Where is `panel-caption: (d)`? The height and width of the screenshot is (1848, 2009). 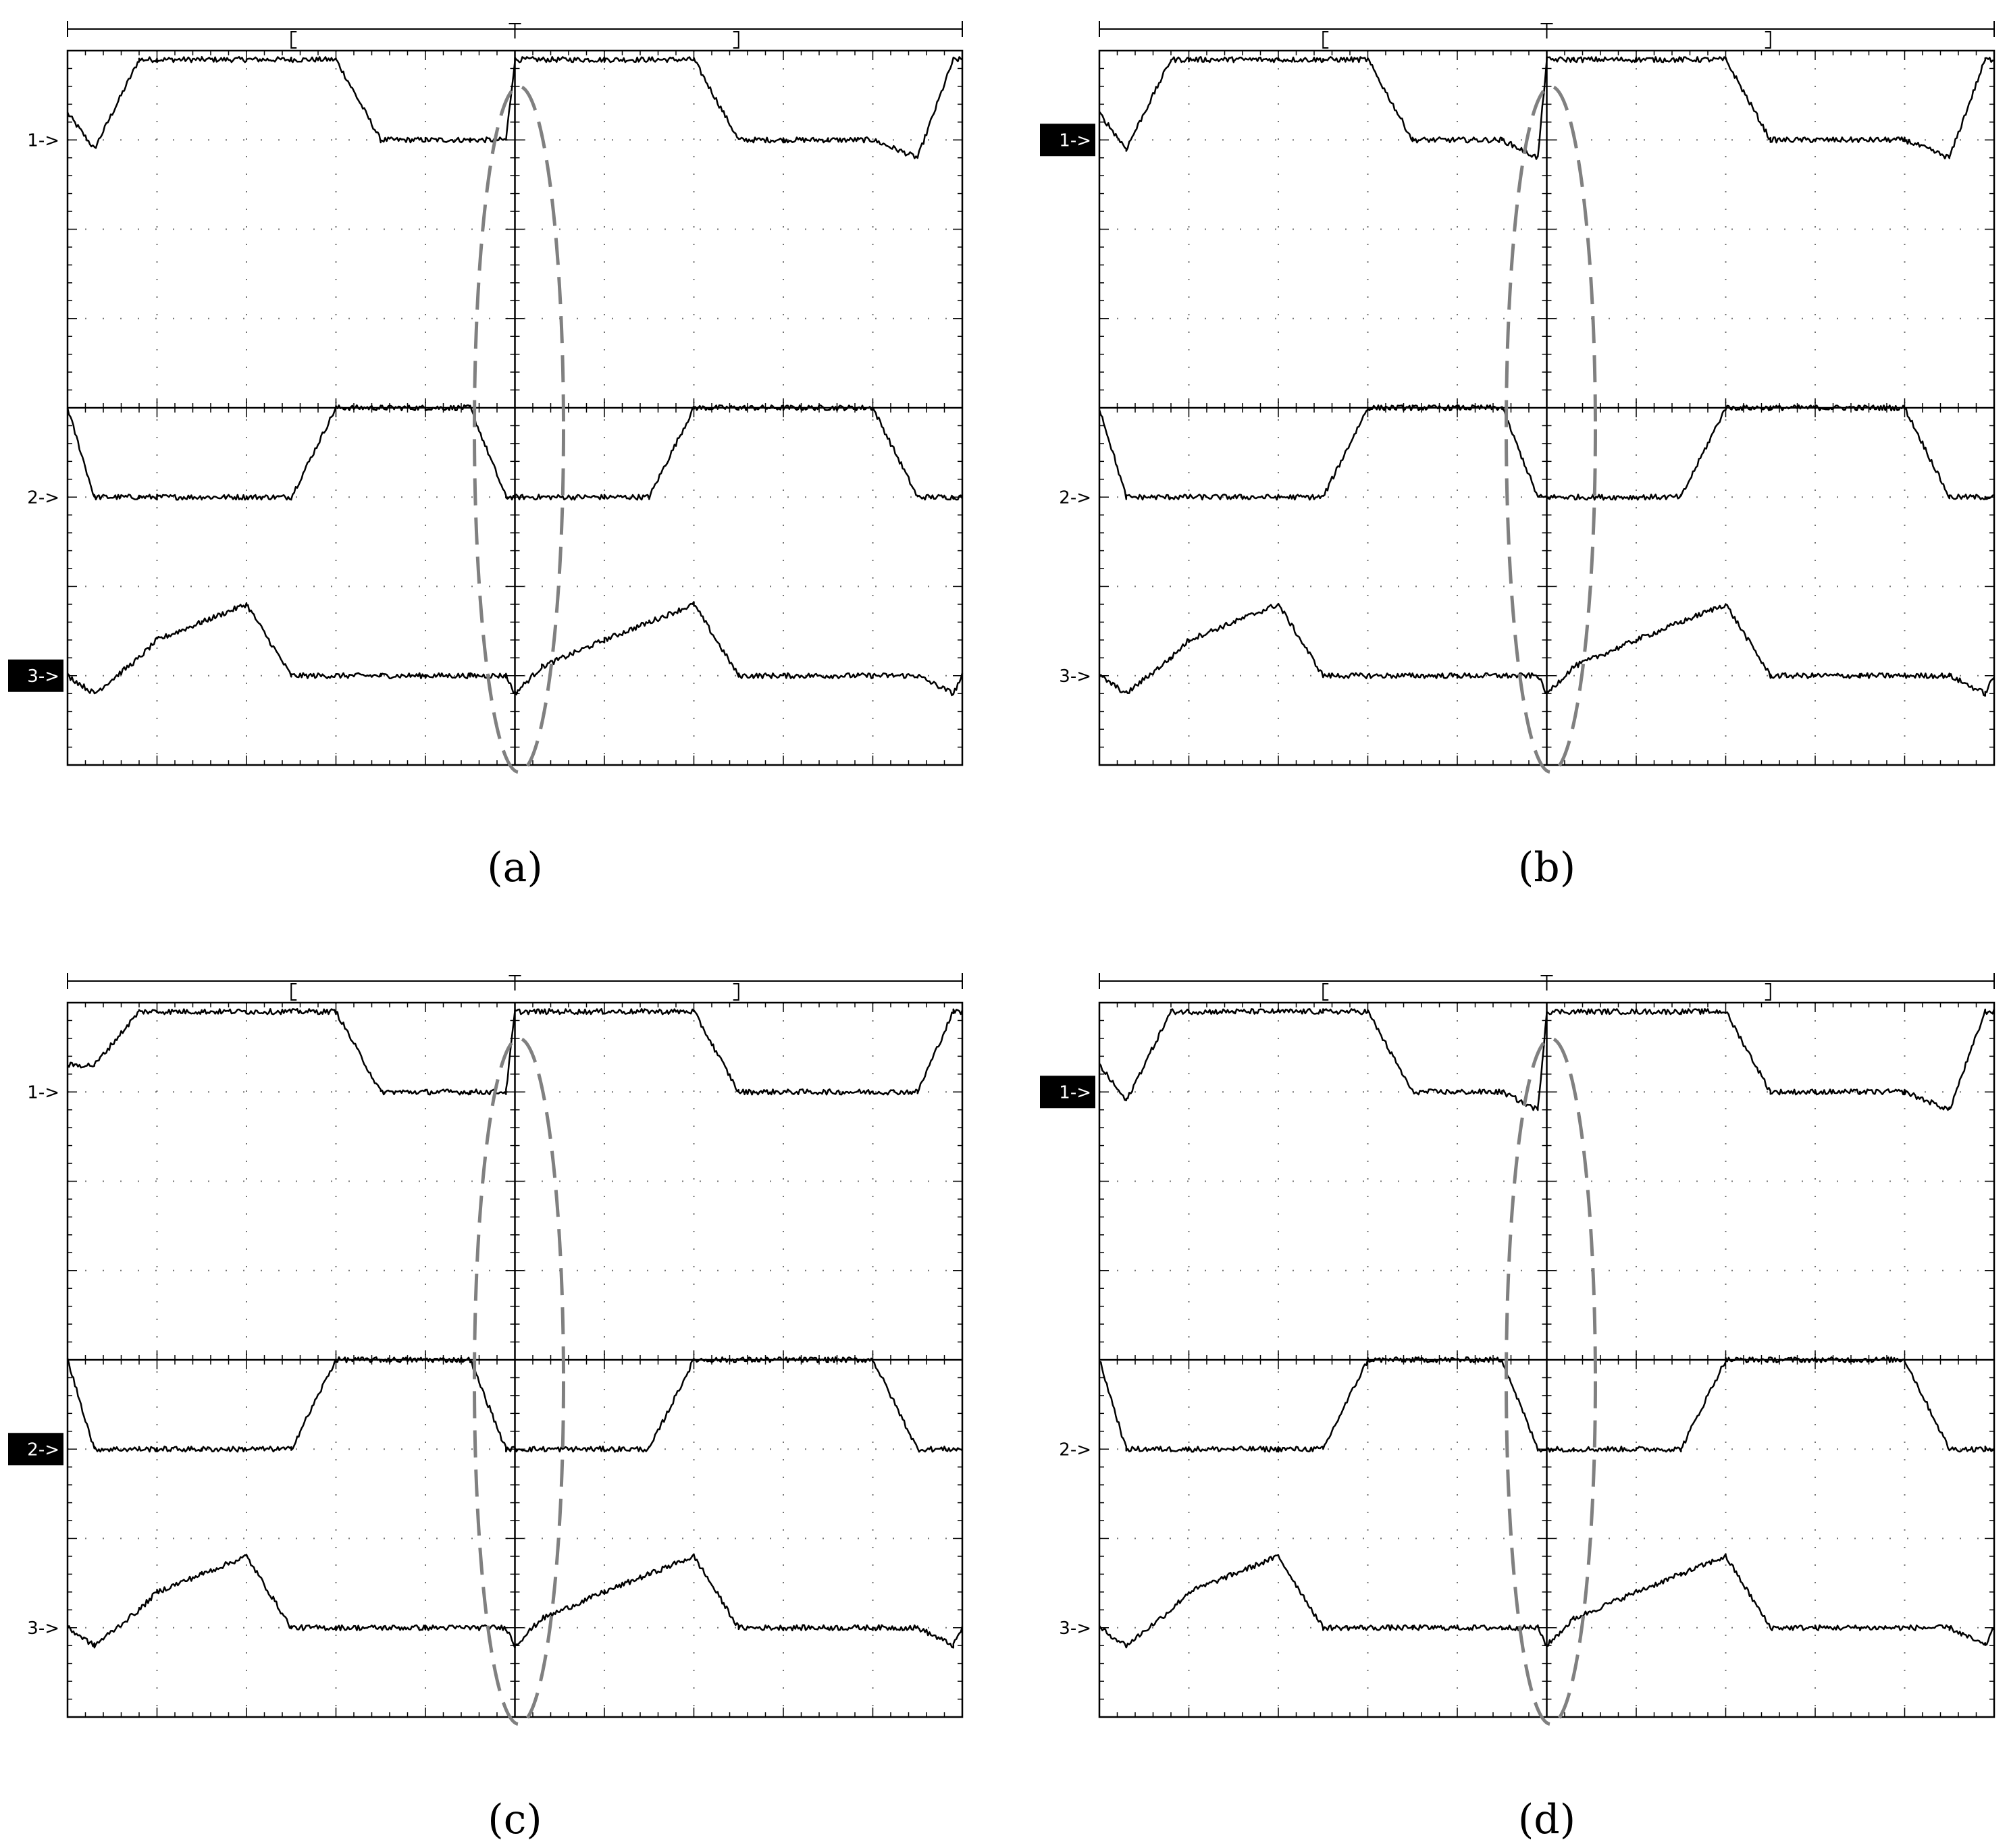 panel-caption: (d) is located at coordinates (1546, 1819).